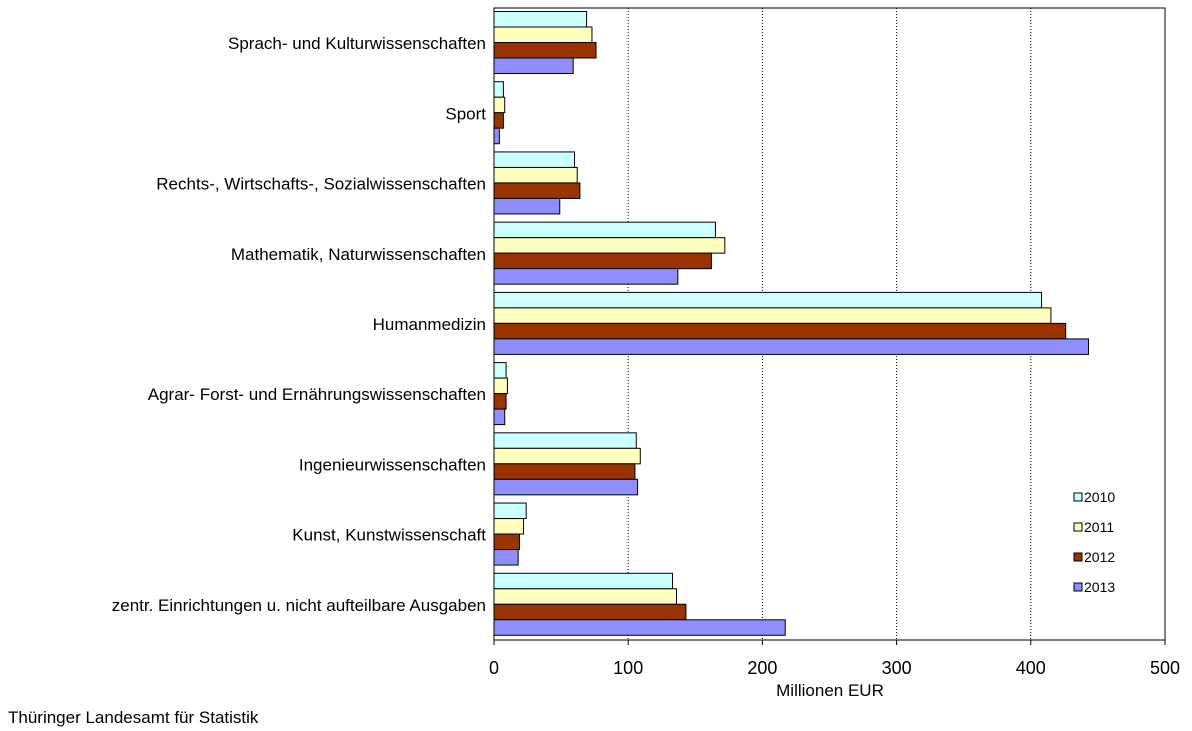  What do you see at coordinates (1099, 497) in the screenshot?
I see `legend-label: 2010` at bounding box center [1099, 497].